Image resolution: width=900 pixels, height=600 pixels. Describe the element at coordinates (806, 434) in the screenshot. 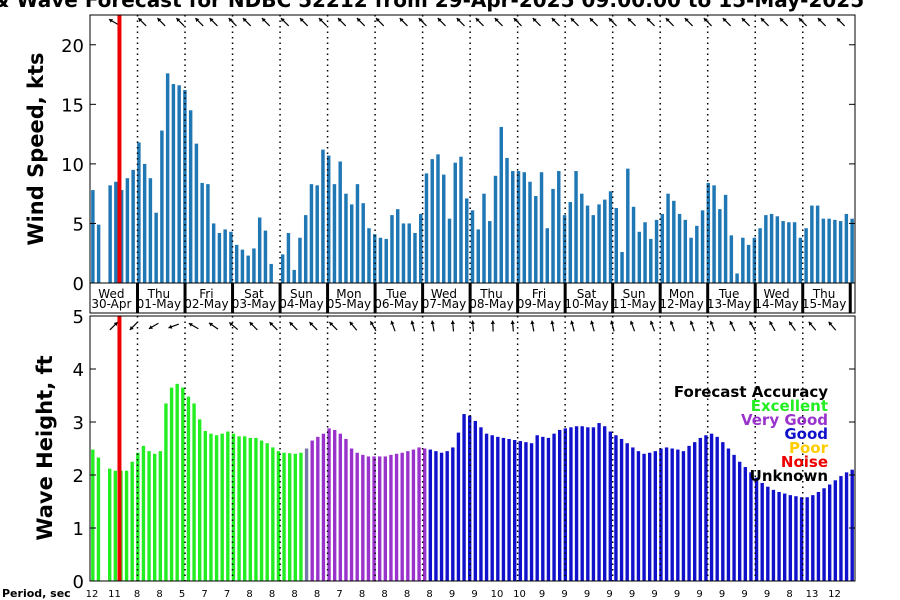

I see `legend-entry: Good` at that location.